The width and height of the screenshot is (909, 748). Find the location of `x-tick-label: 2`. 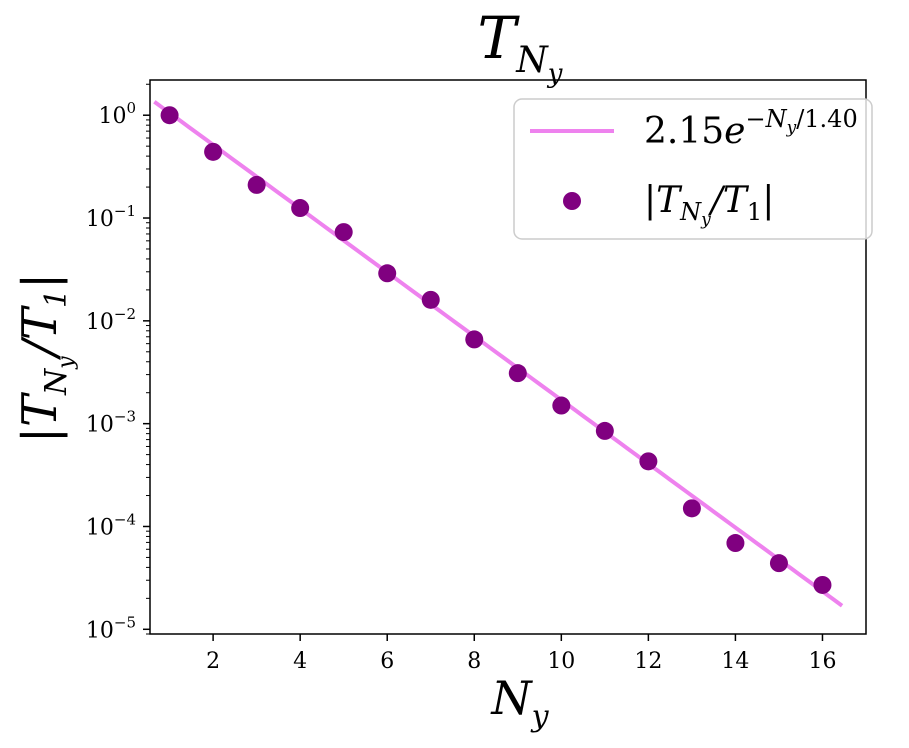

x-tick-label: 2 is located at coordinates (213, 661).